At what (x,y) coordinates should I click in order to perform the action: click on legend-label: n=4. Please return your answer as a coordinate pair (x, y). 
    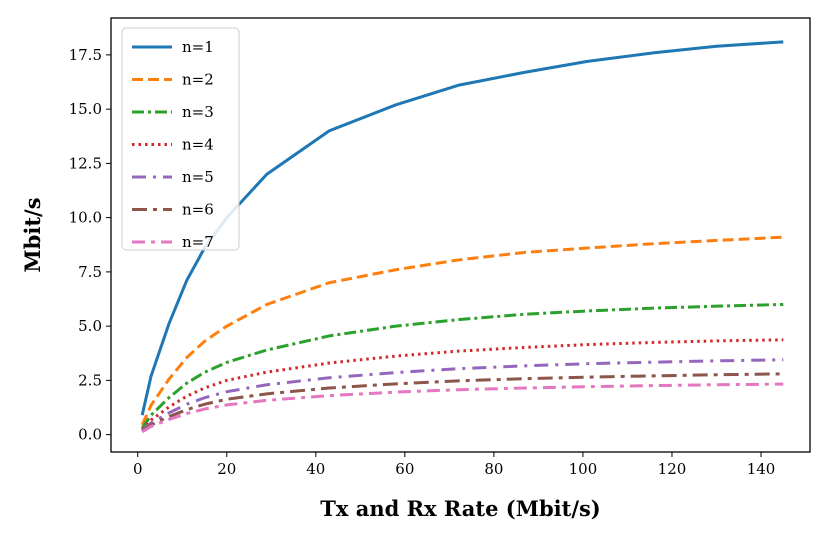
    Looking at the image, I should click on (198, 145).